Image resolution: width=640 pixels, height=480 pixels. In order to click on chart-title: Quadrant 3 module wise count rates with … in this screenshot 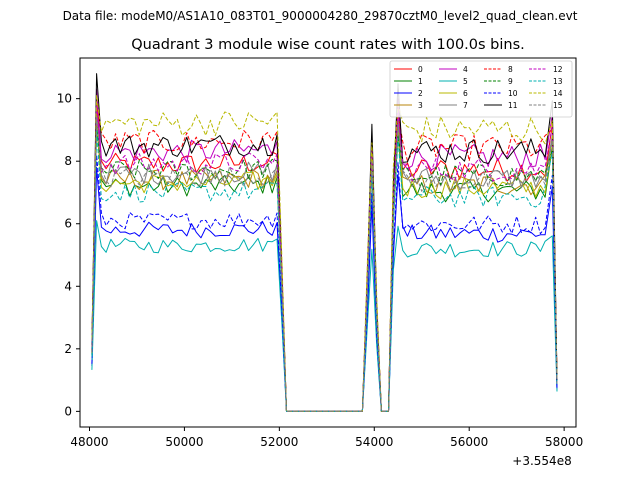, I will do `click(328, 45)`.